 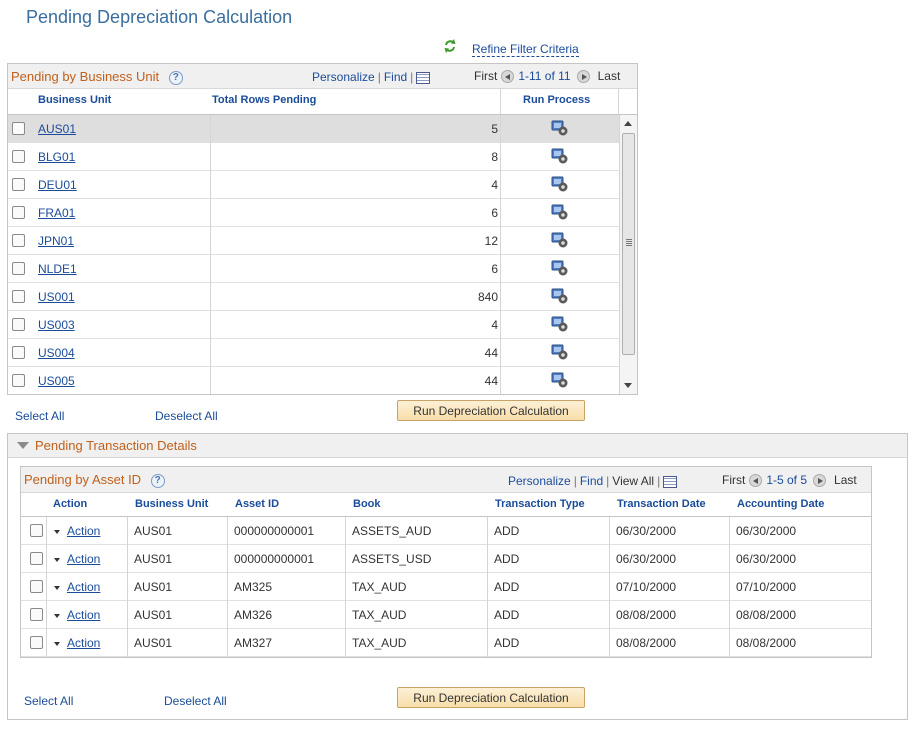 I want to click on view-all-link: View All, so click(x=633, y=481).